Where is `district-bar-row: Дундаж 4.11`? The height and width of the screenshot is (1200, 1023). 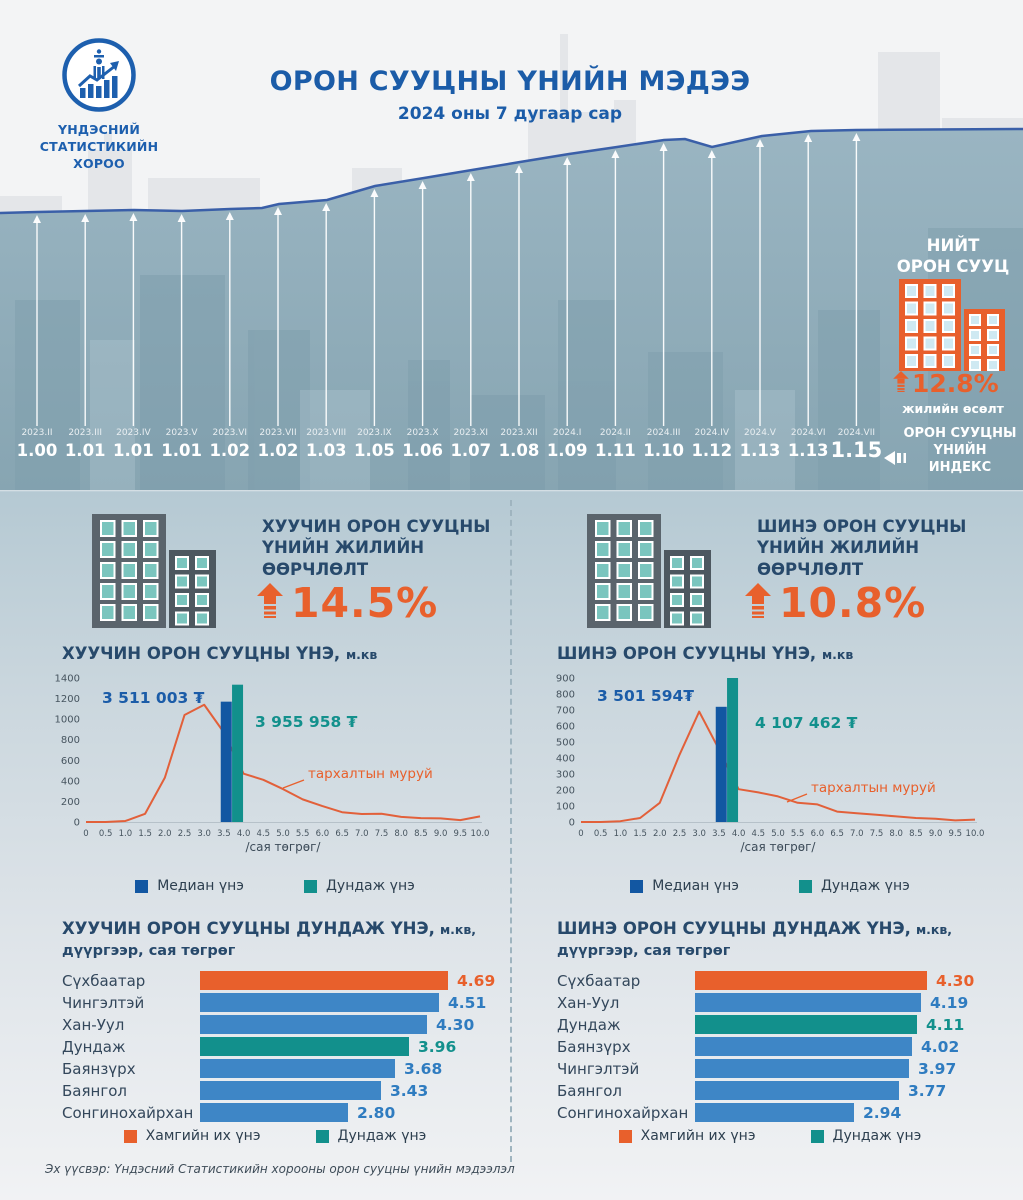 district-bar-row: Дундаж 4.11 is located at coordinates (790, 1024).